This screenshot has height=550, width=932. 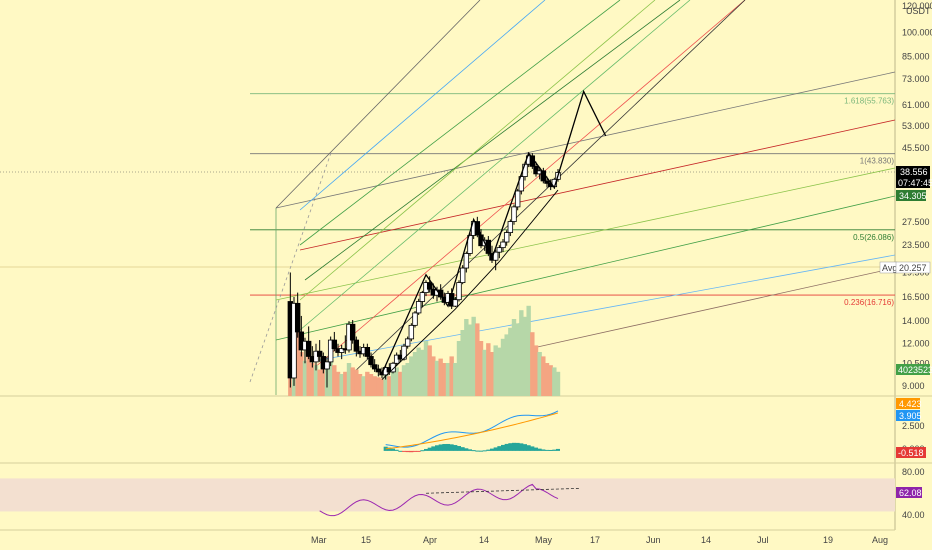 What do you see at coordinates (439, 500) in the screenshot?
I see `rsi-line` at bounding box center [439, 500].